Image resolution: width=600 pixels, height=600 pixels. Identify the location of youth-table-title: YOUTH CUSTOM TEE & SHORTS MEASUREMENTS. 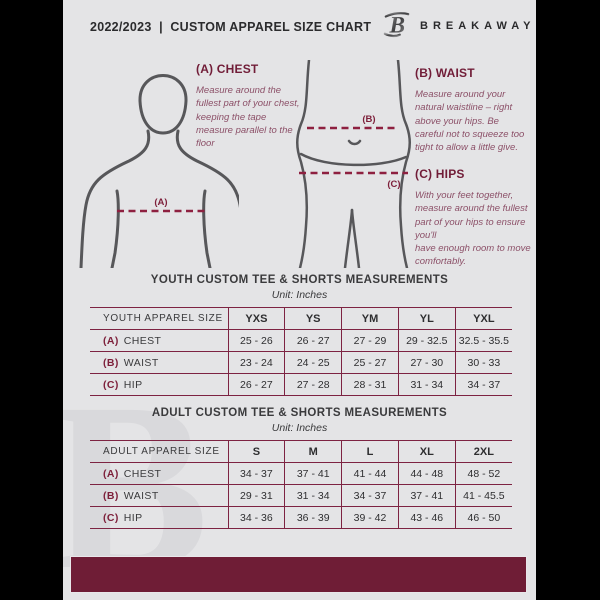
(299, 280).